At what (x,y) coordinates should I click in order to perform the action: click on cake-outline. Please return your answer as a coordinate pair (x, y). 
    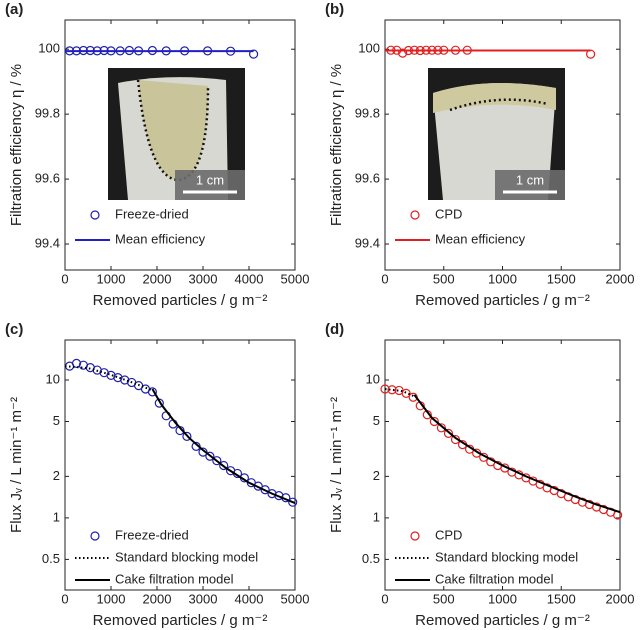
    Looking at the image, I should click on (499, 105).